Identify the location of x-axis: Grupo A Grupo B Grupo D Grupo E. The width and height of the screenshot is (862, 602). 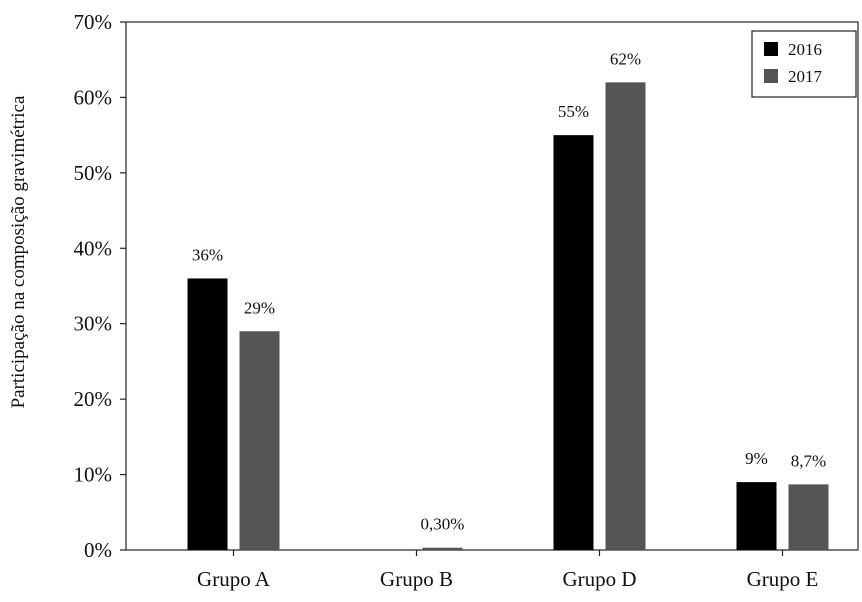
(507, 570).